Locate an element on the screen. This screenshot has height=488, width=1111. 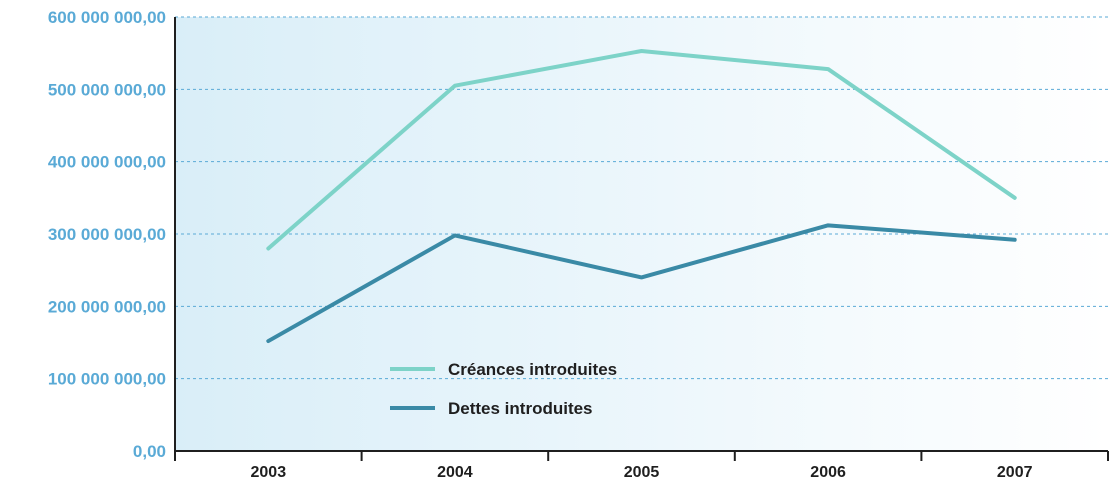
y-tick-label: 0,00 is located at coordinates (149, 451).